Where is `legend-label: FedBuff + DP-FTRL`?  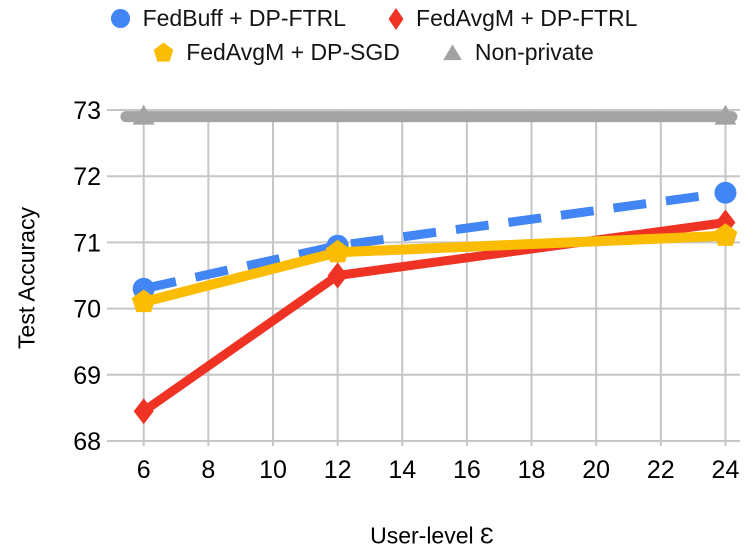 legend-label: FedBuff + DP-FTRL is located at coordinates (244, 18).